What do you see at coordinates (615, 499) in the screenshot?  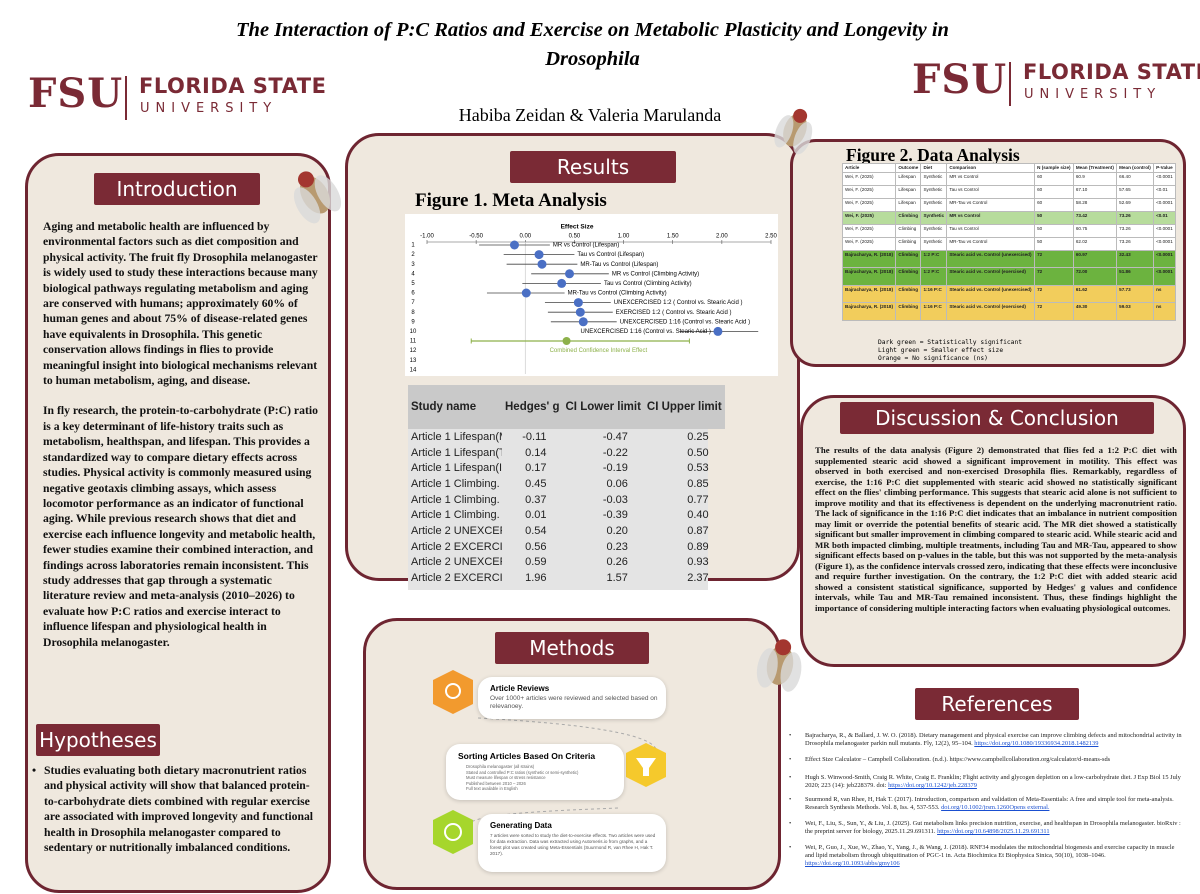 I see `table-cell: -0.03` at bounding box center [615, 499].